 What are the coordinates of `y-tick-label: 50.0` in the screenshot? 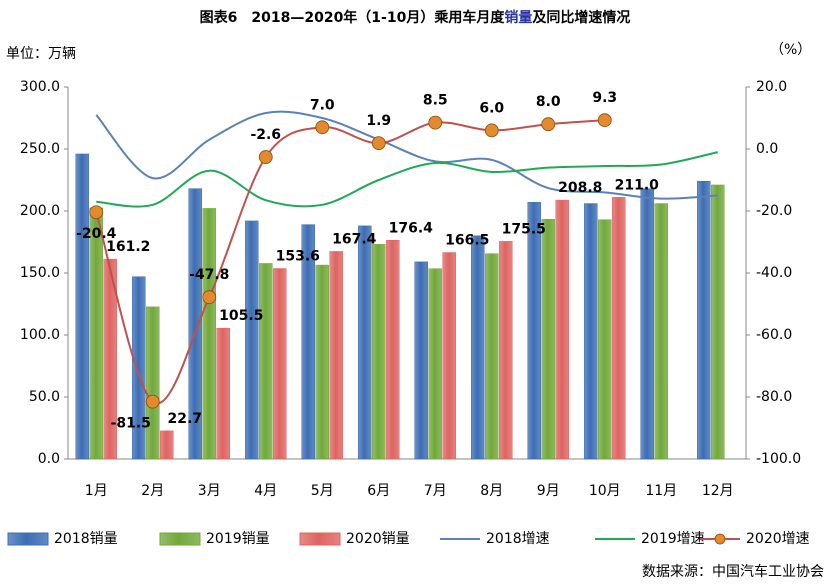 It's located at (44, 397).